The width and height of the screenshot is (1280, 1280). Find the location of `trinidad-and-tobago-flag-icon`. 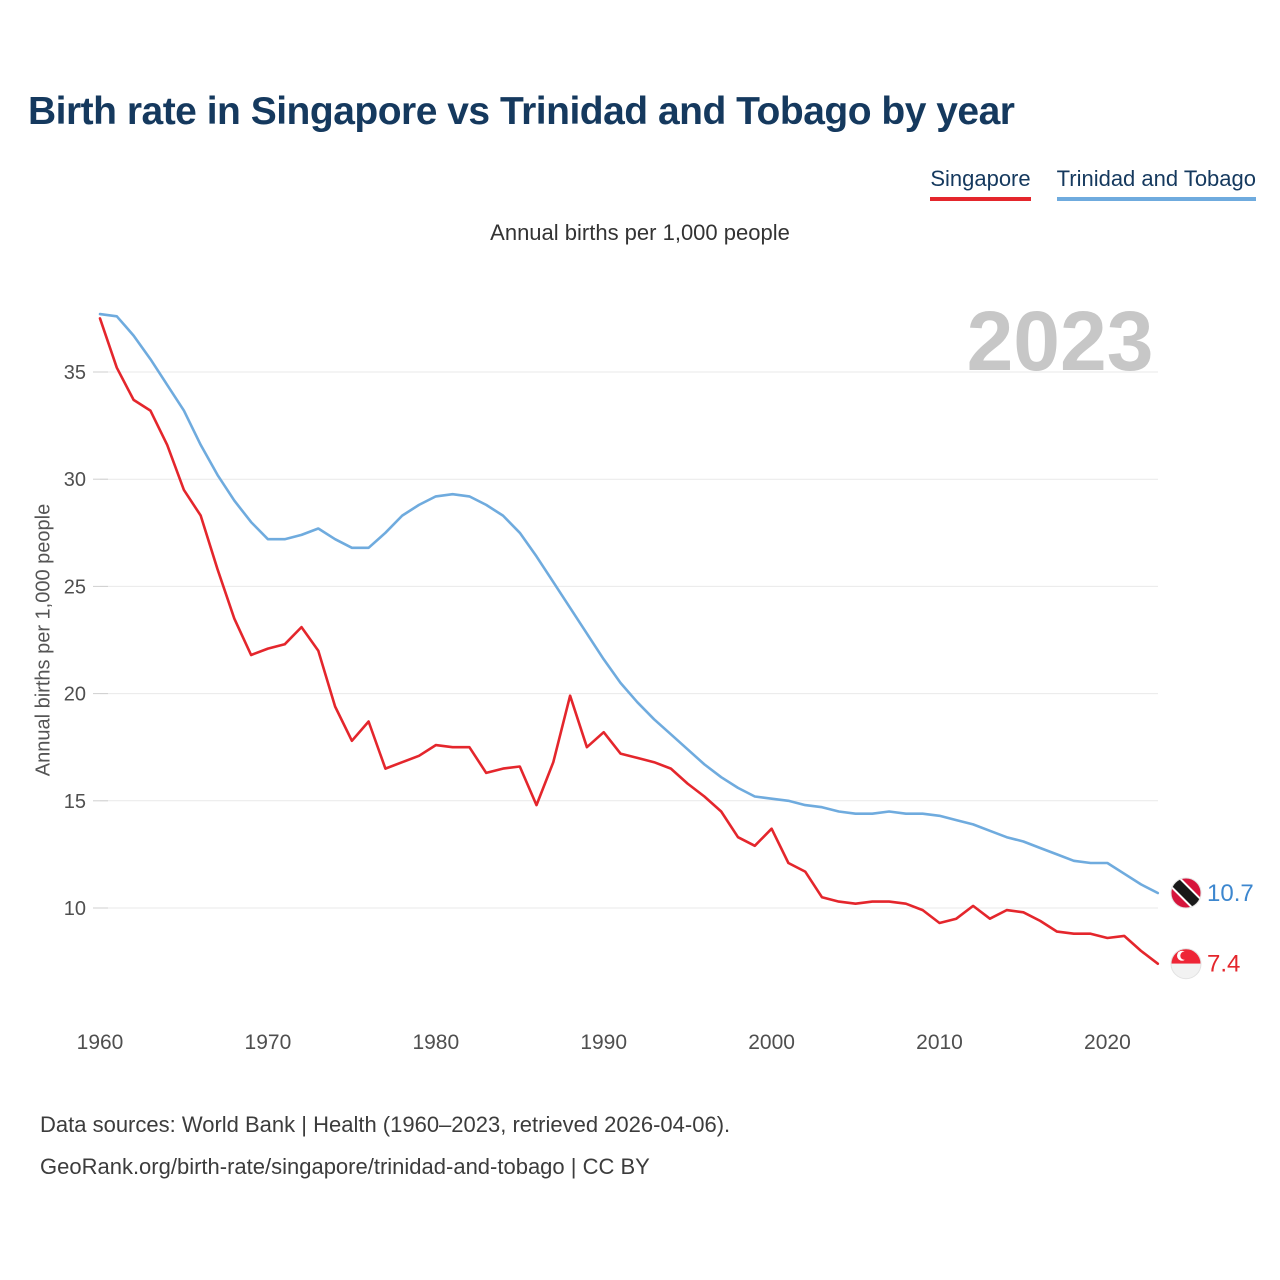

trinidad-and-tobago-flag-icon is located at coordinates (1186, 893).